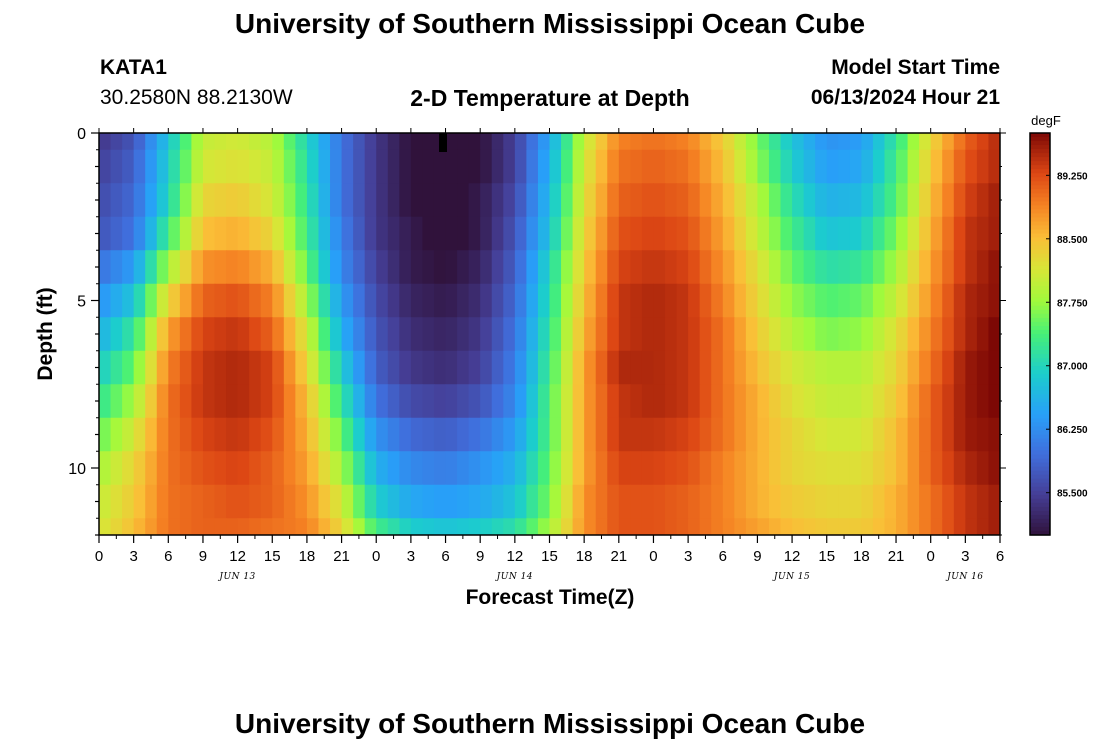 The height and width of the screenshot is (750, 1100). Describe the element at coordinates (443, 142) in the screenshot. I see `heatmap-marker` at that location.